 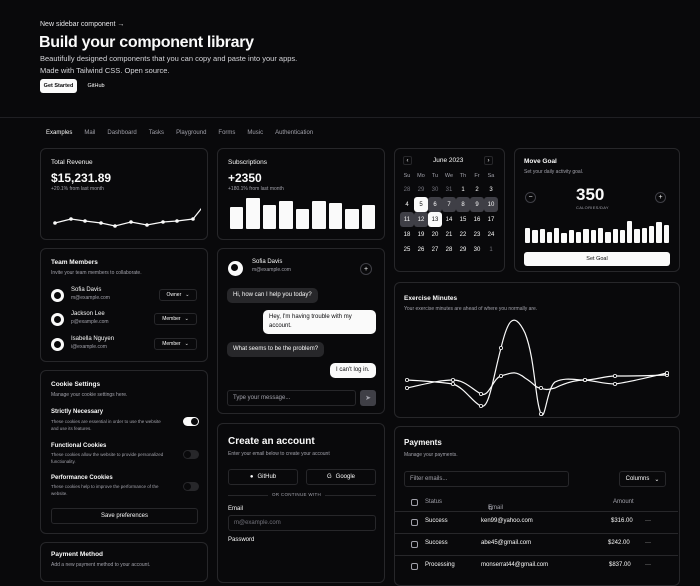 I want to click on tab-tasks: Tasks, so click(x=156, y=133).